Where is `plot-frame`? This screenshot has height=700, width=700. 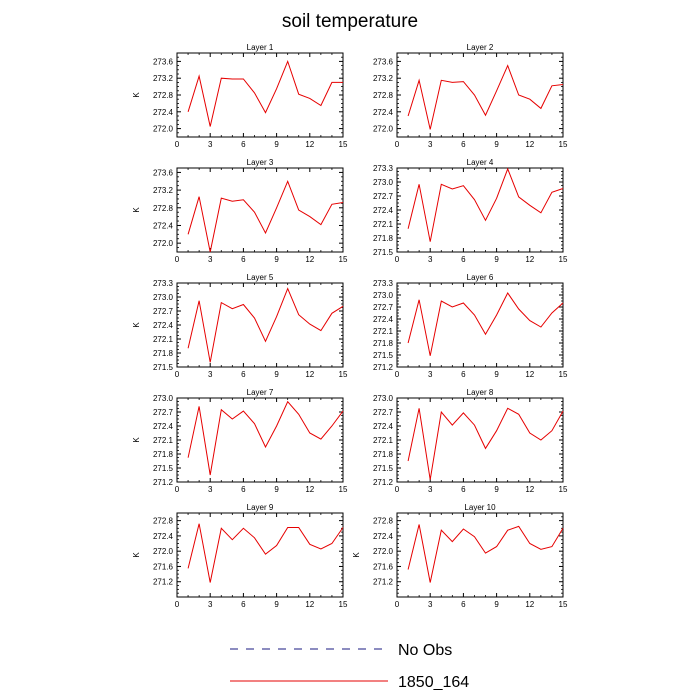
plot-frame is located at coordinates (260, 95).